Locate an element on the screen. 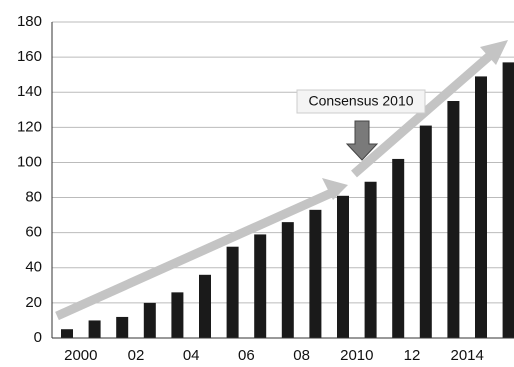 The width and height of the screenshot is (514, 367). y-tick-label: 180 is located at coordinates (29, 21).